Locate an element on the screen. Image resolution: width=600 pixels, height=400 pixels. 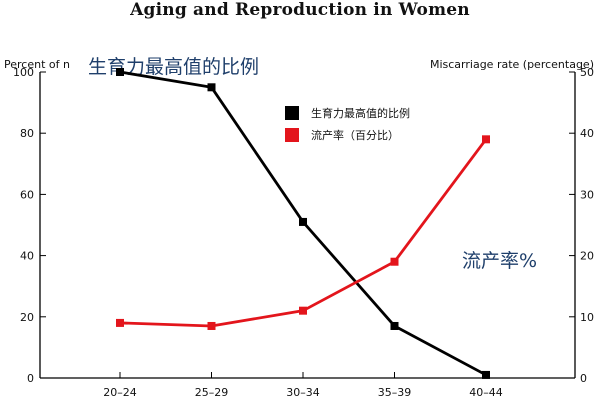
left-tick-label: 100 is located at coordinates (23, 72).